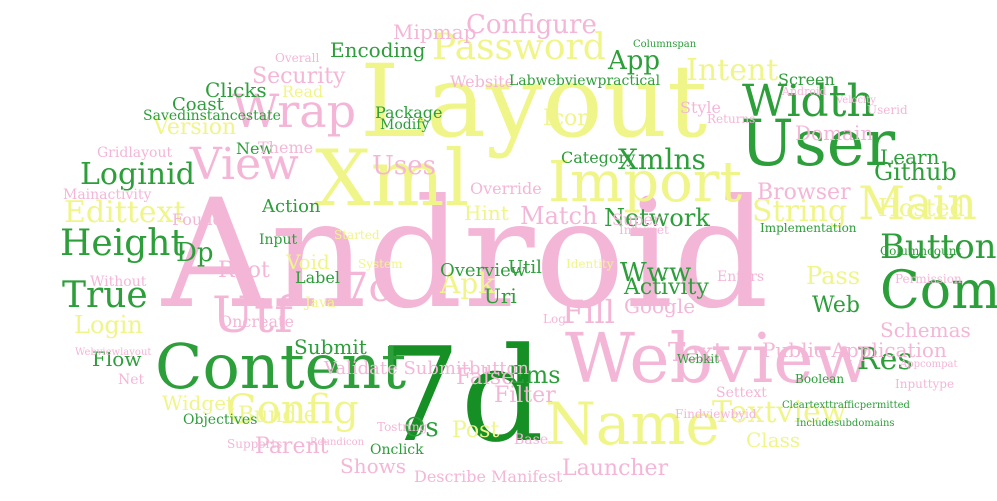  I want to click on word-7d: 7d, so click(461, 395).